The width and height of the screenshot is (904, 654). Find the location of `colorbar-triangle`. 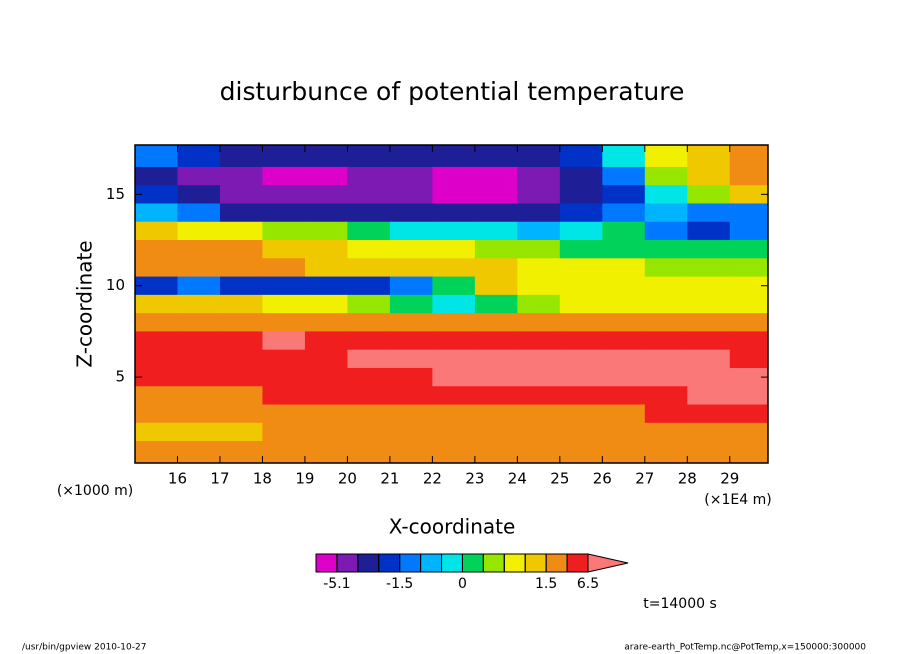

colorbar-triangle is located at coordinates (608, 563).